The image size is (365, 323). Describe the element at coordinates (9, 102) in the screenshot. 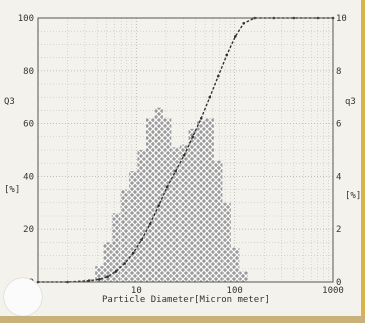

I see `y-left-label: Q3` at that location.